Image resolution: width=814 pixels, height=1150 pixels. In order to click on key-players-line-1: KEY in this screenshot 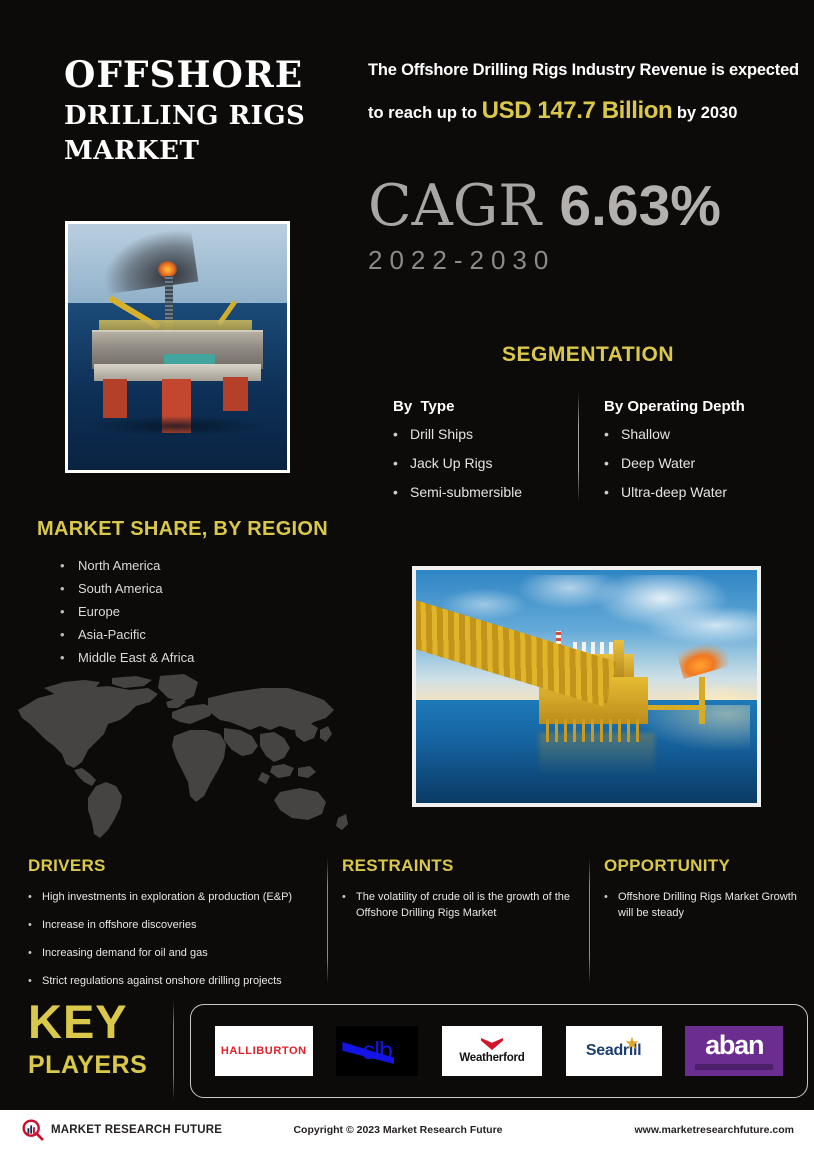, I will do `click(78, 1021)`.